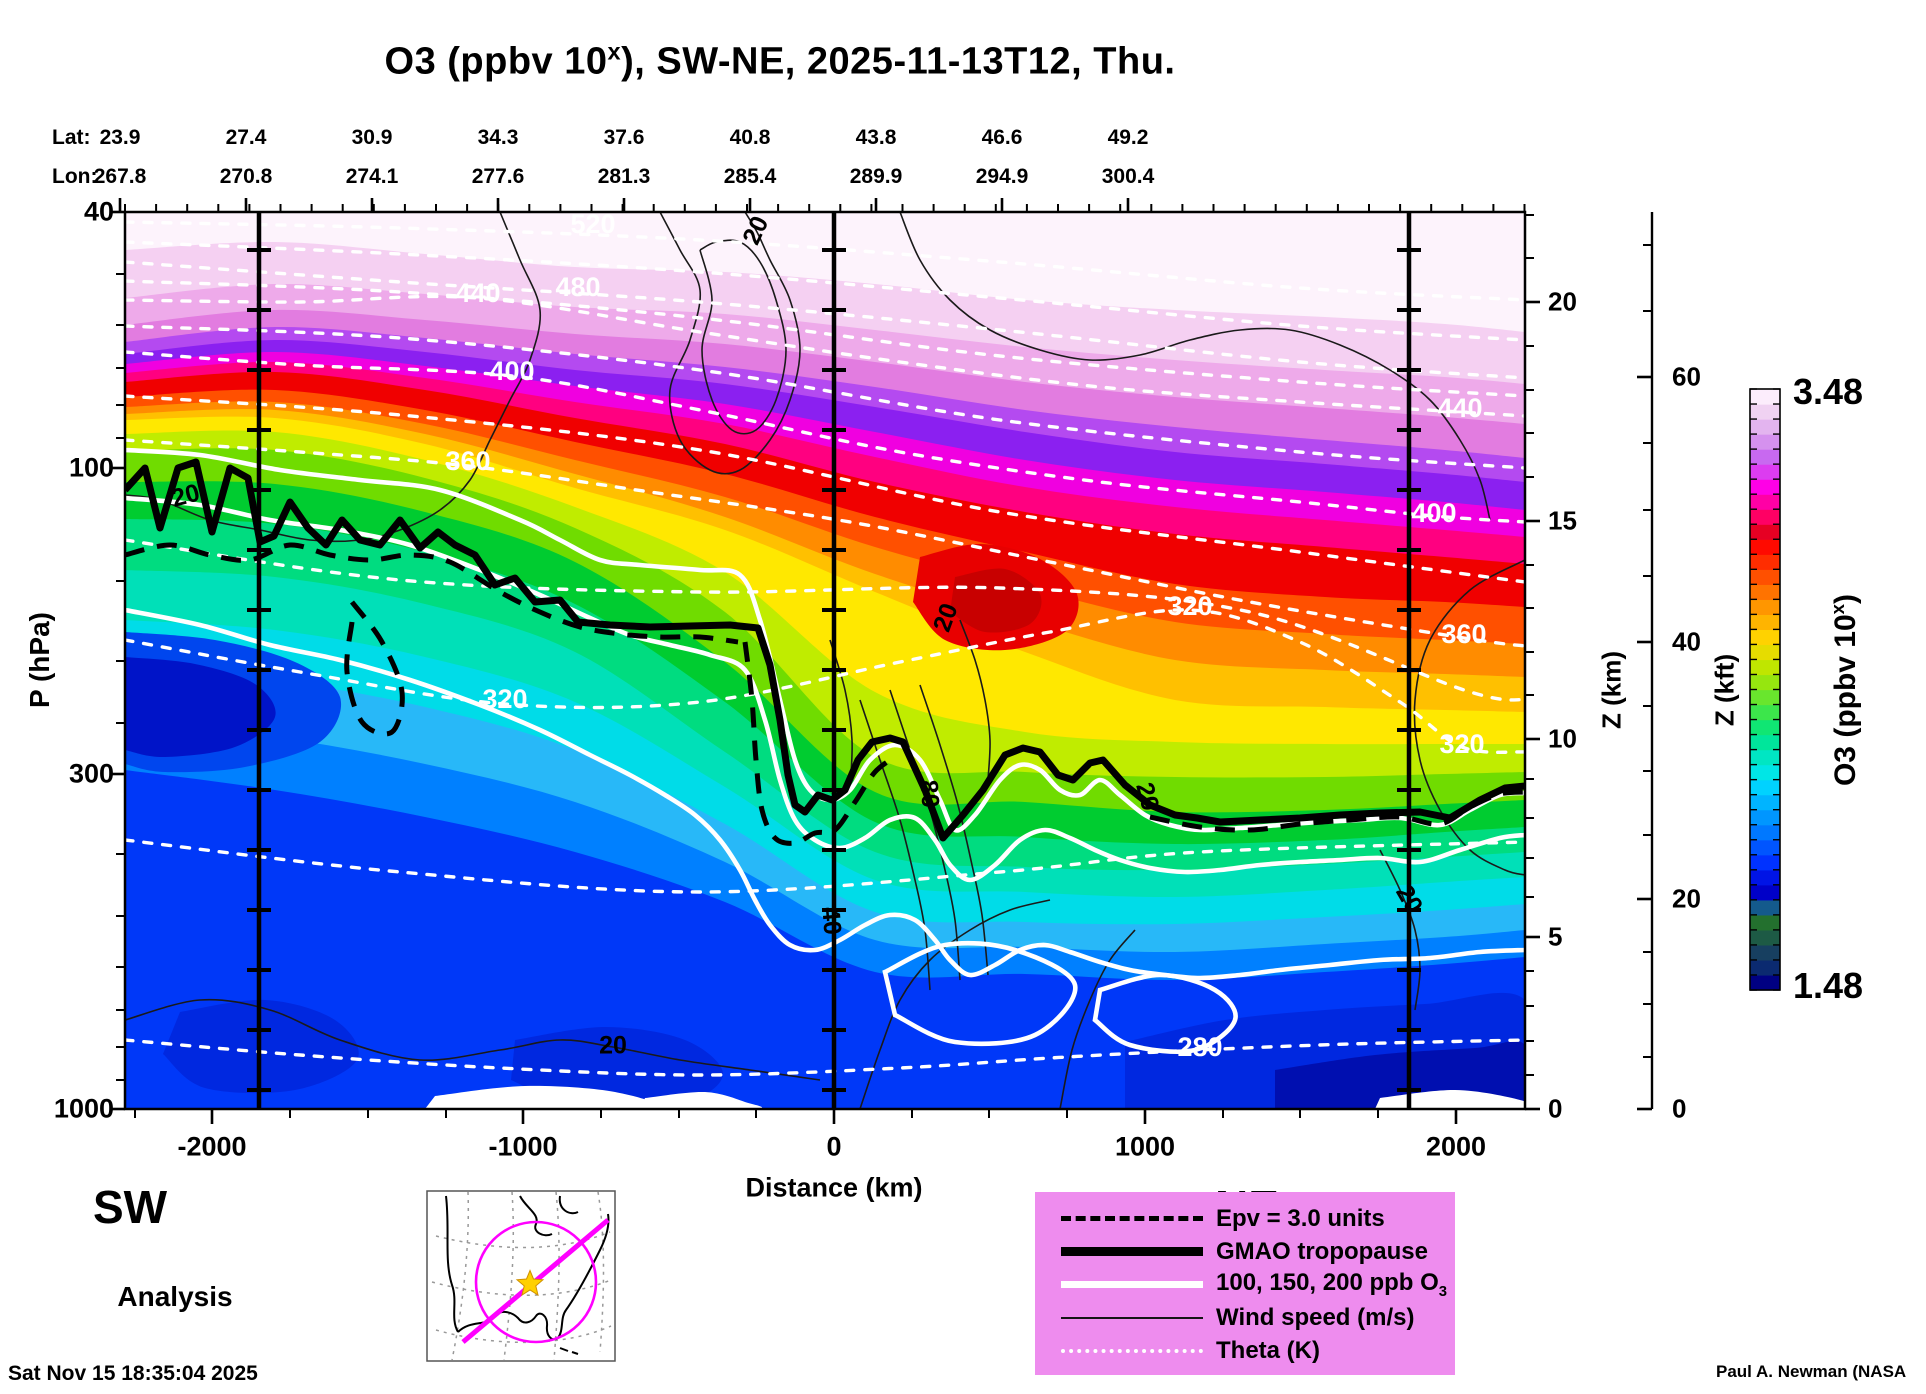 This screenshot has width=1926, height=1394. I want to click on colorbar, so click(1765, 689).